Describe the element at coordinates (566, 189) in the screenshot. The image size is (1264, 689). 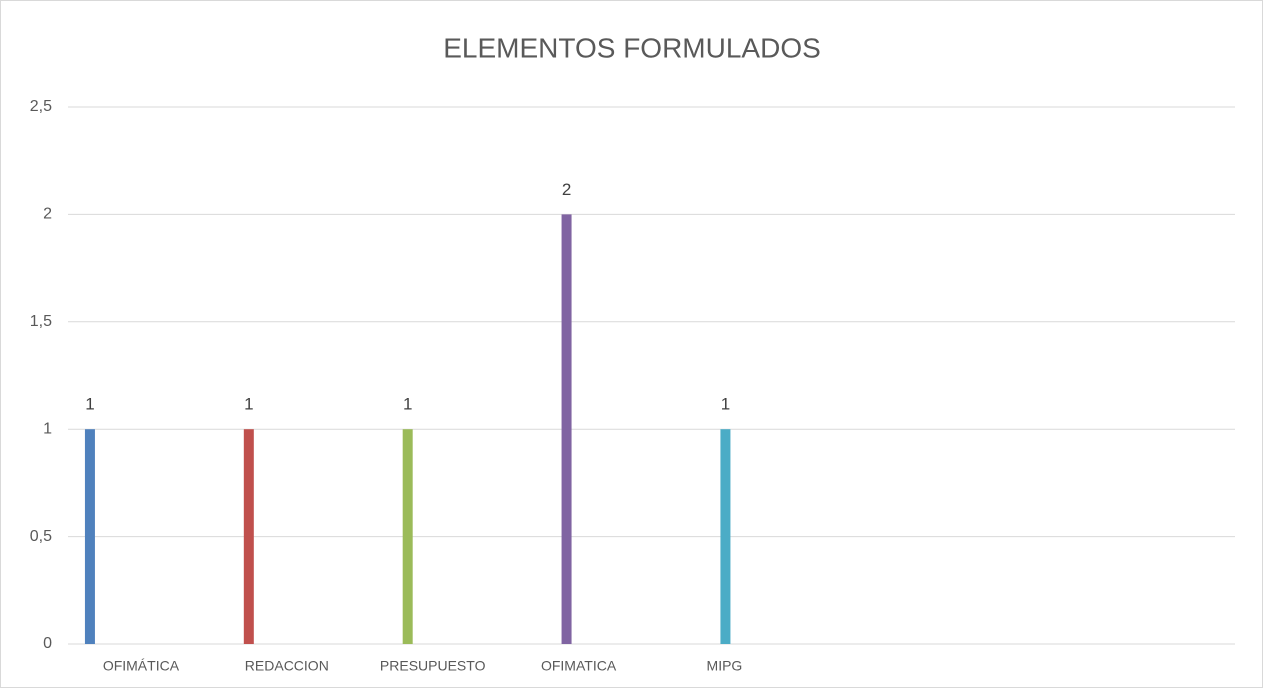
I see `data-label: 2` at that location.